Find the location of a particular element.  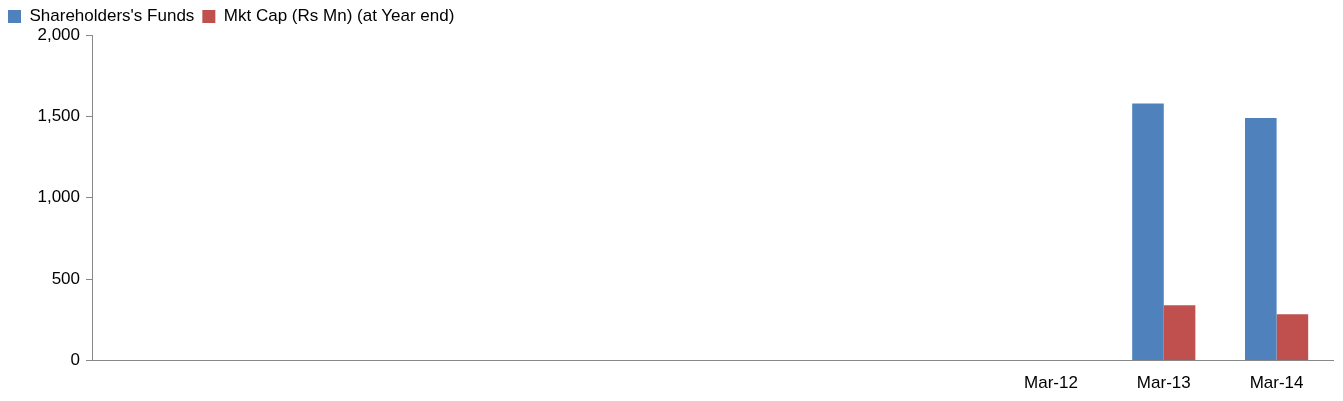

legend-label: Mkt Cap (Rs Mn) (at Year end) is located at coordinates (339, 16).